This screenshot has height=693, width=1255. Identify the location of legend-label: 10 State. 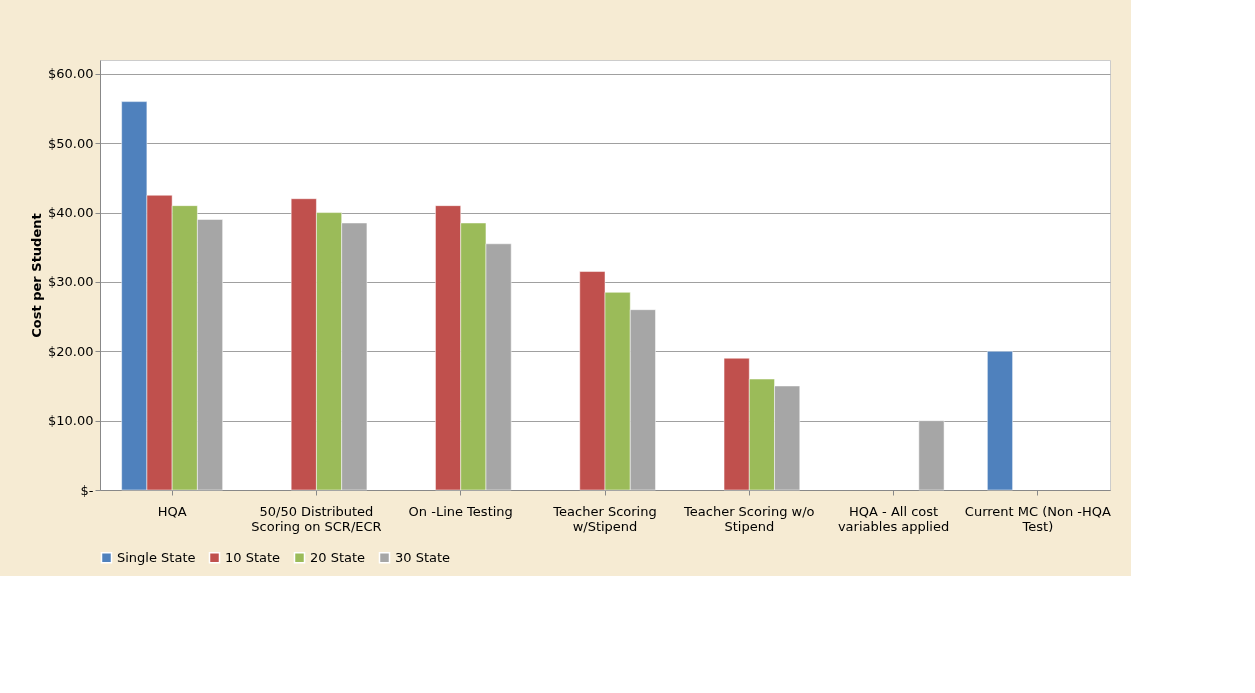
(253, 557).